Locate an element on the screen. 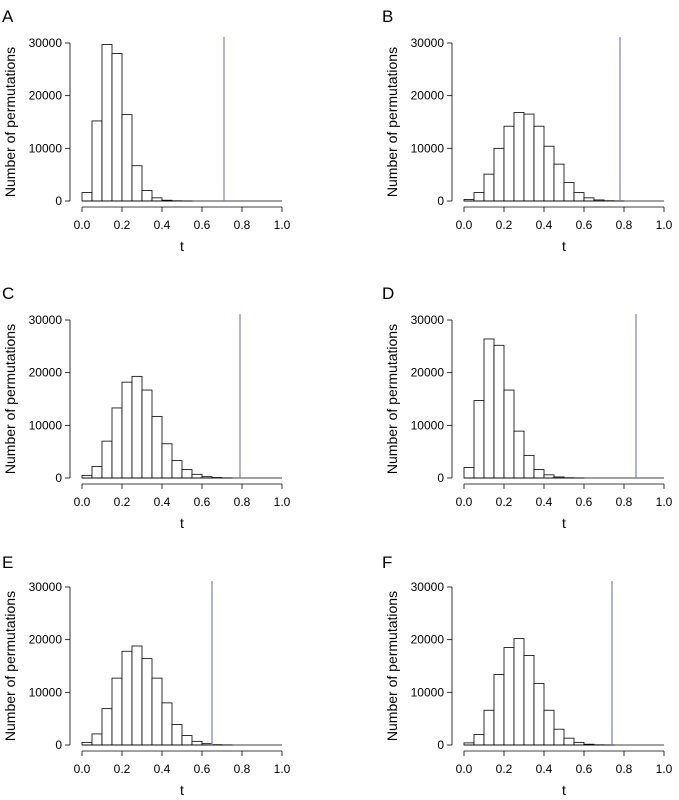  panel-letter: B is located at coordinates (387, 16).